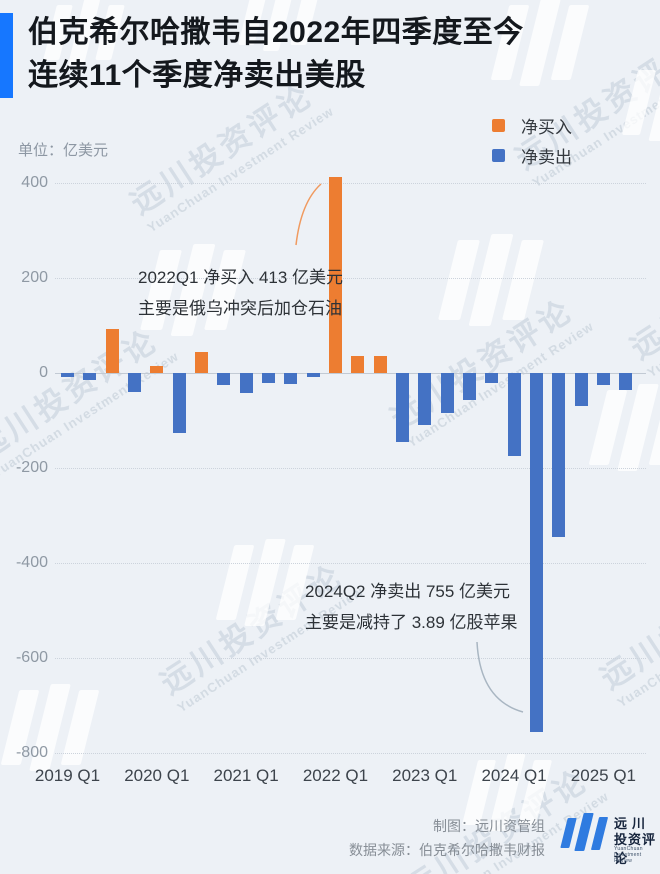 The width and height of the screenshot is (660, 874). Describe the element at coordinates (34, 277) in the screenshot. I see `y-tick-label-200: 200` at that location.